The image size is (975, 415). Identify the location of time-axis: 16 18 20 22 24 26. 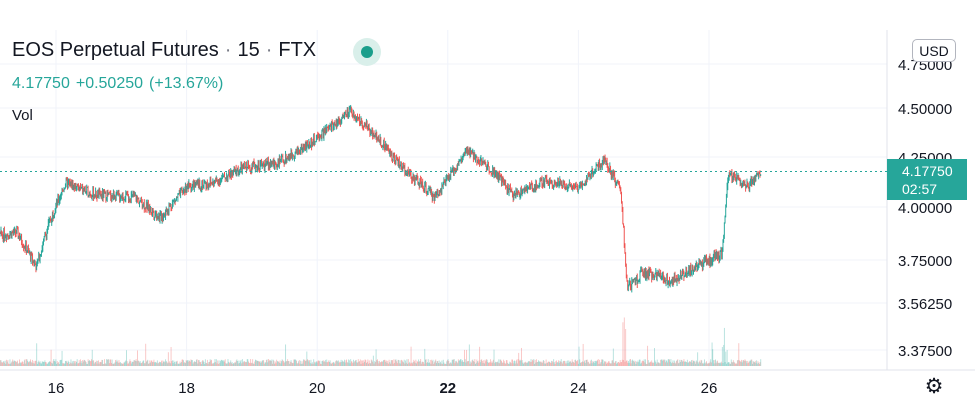
(383, 388).